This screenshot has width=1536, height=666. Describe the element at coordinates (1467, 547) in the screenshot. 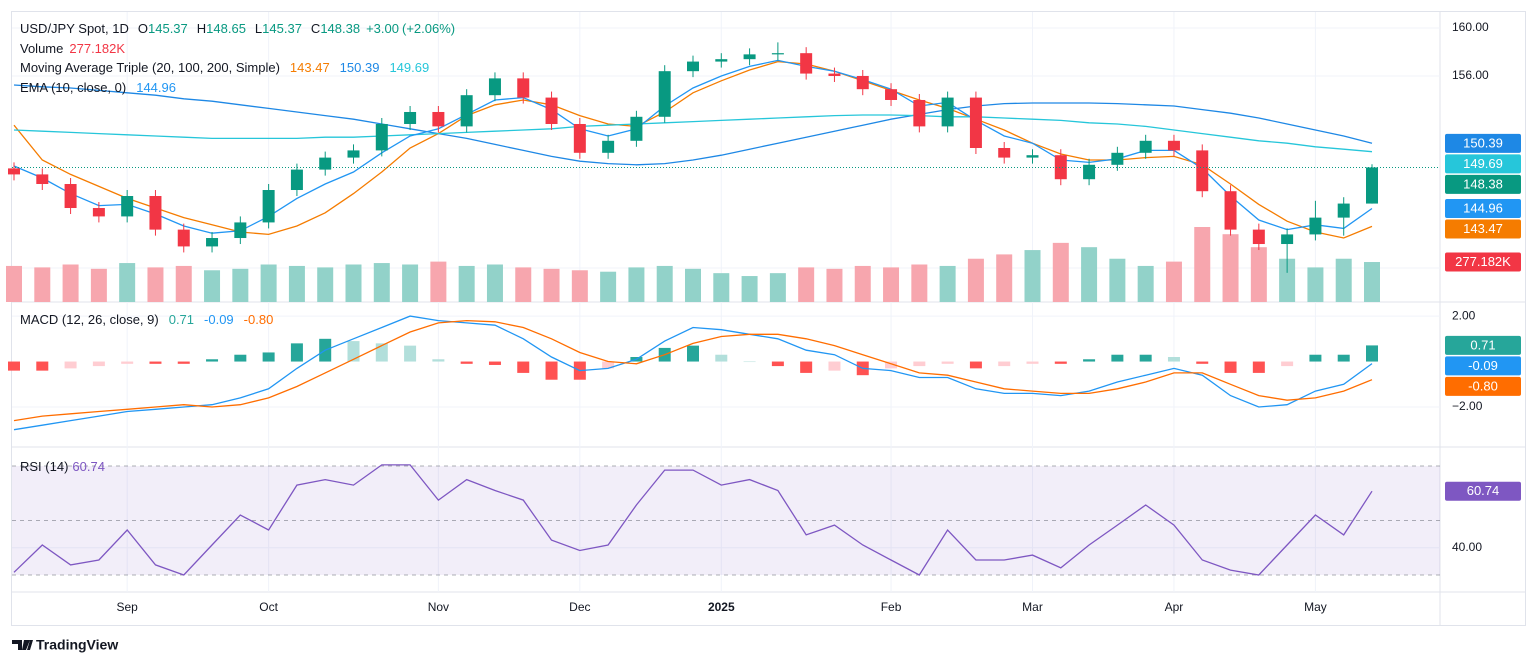

I see `y-tick-label: 40.00` at that location.